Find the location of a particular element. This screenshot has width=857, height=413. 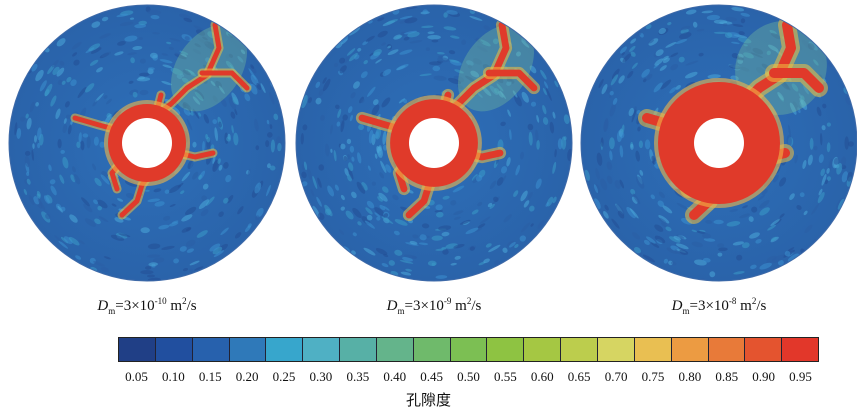

panel-caption-1: Dm=3×10-10 m2/s is located at coordinates (147, 306).